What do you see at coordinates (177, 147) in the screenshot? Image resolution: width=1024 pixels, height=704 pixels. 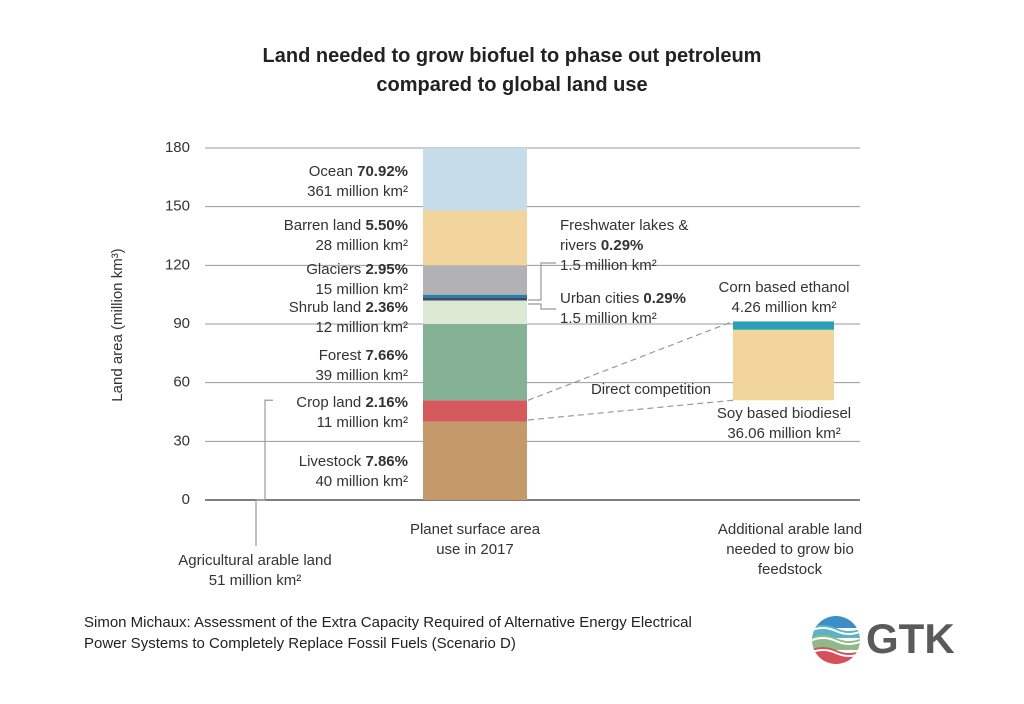 I see `y-tick-label: 180` at bounding box center [177, 147].